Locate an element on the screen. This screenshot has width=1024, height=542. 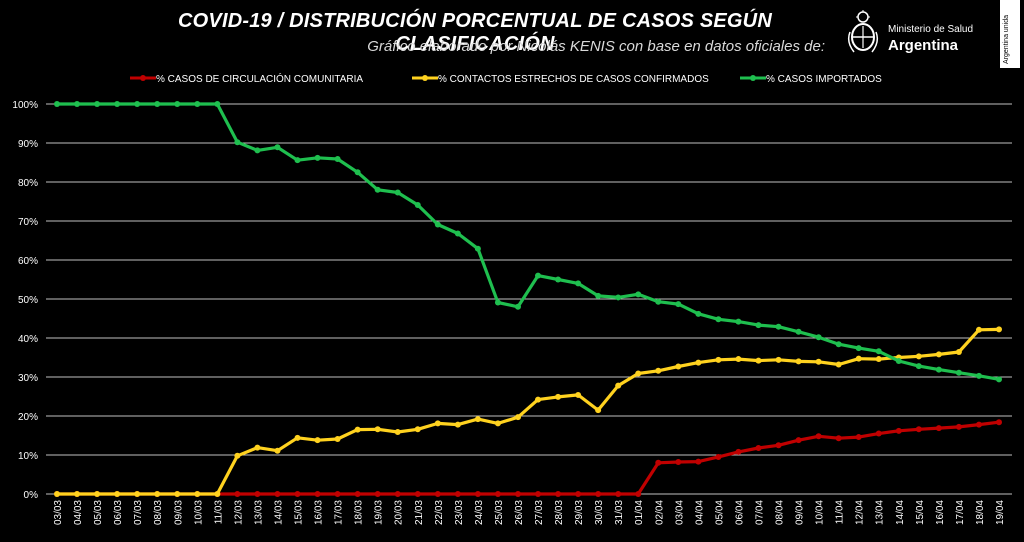
x-tick-label: 08/04 is located at coordinates (780, 512).